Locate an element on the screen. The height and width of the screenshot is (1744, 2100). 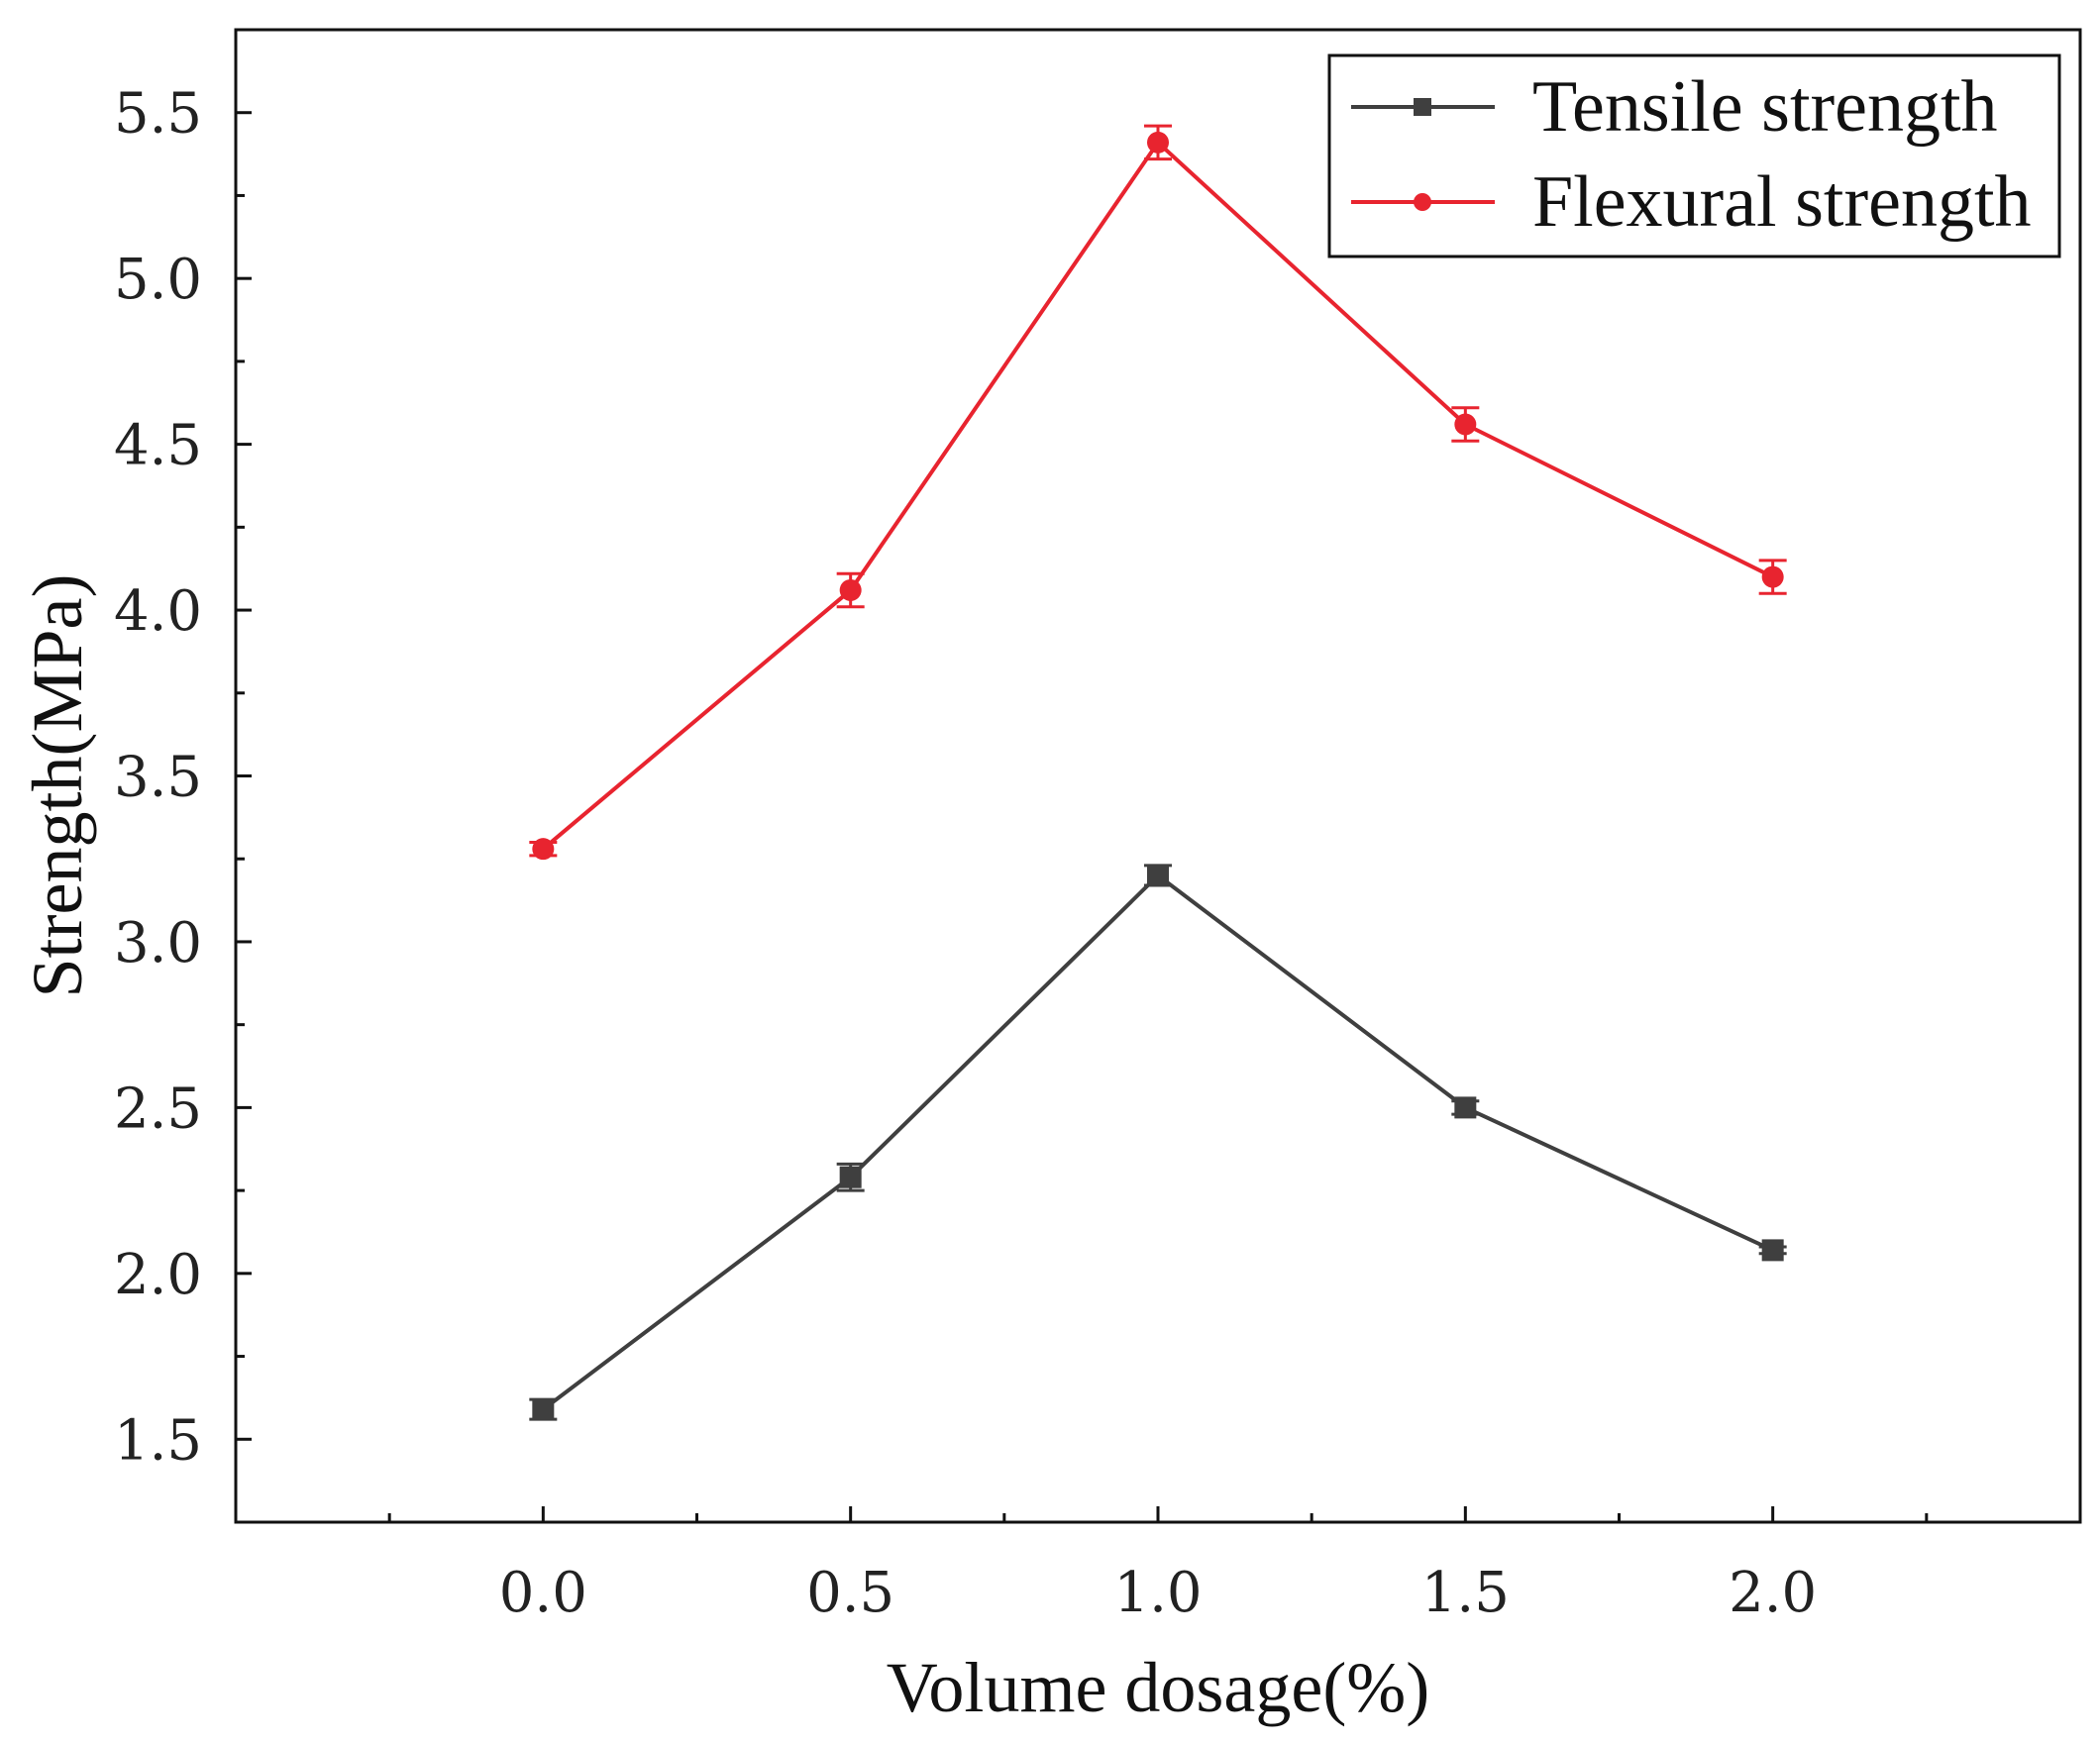
y-tick-label: 5.5 is located at coordinates (158, 114).